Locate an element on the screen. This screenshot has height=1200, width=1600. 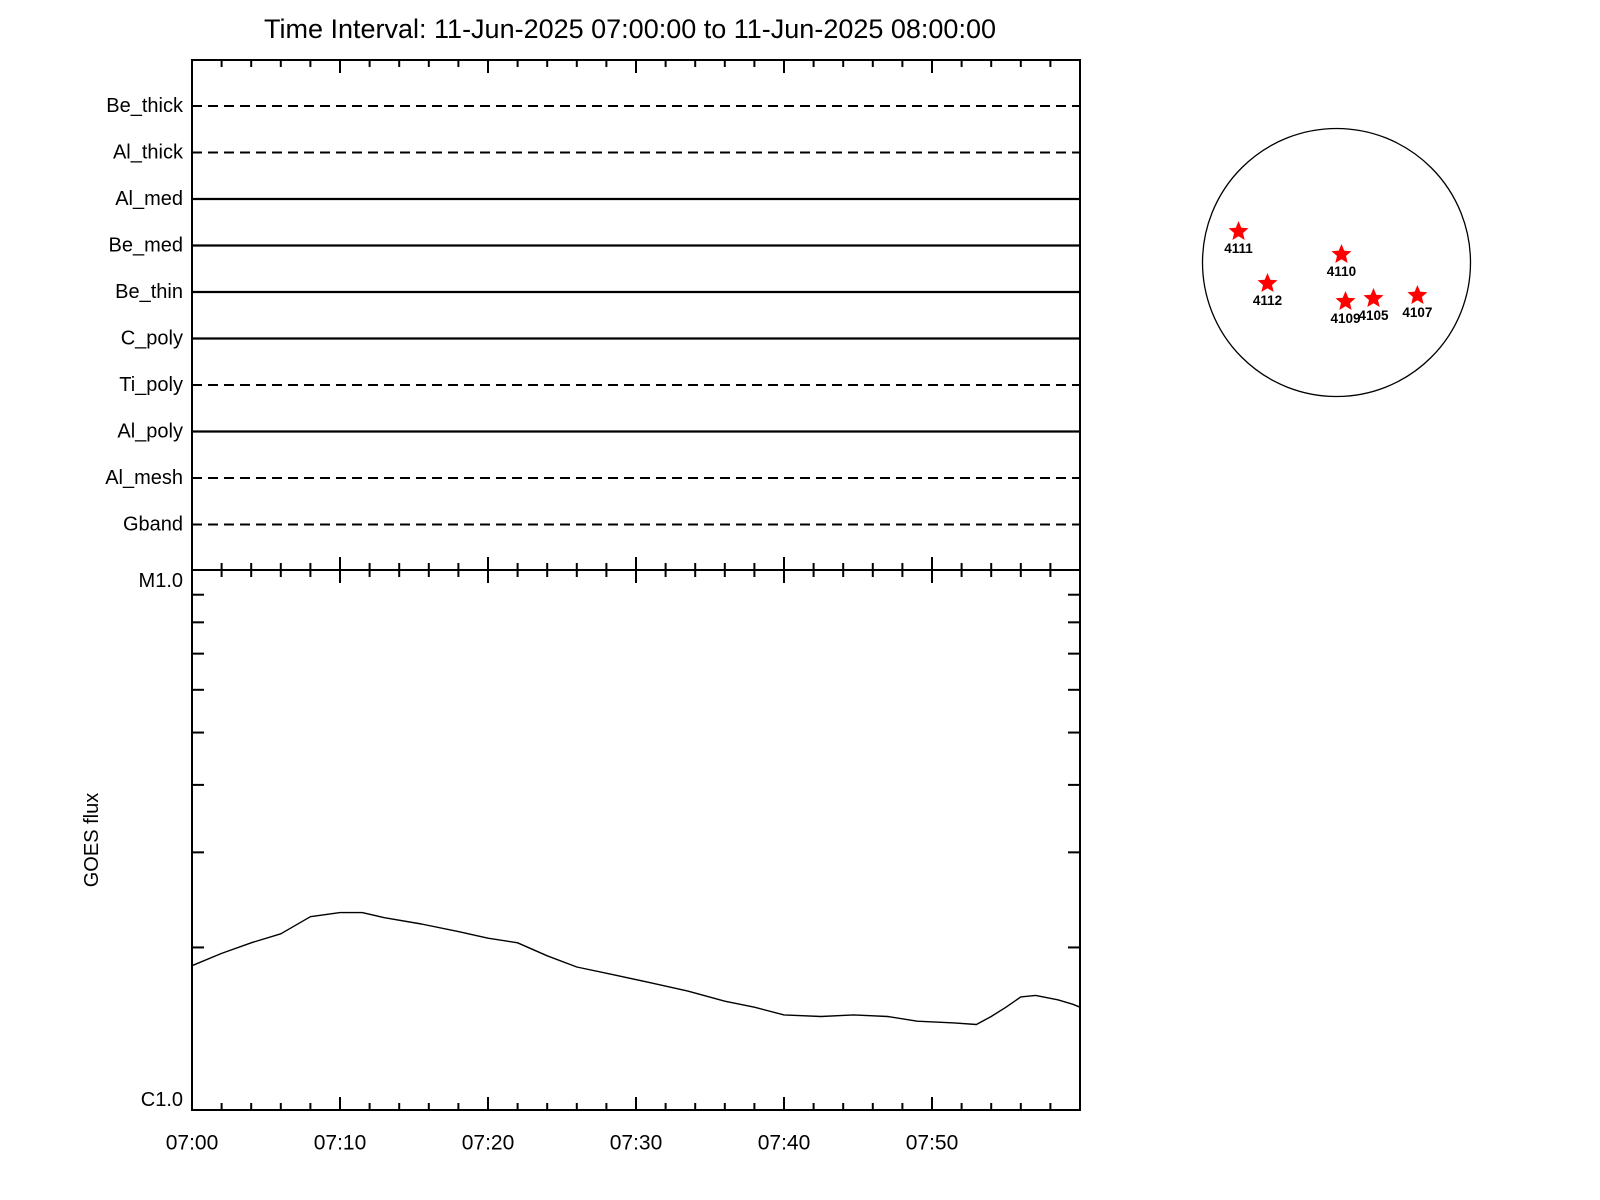
filter-label-Al_med: Al_med is located at coordinates (149, 199).